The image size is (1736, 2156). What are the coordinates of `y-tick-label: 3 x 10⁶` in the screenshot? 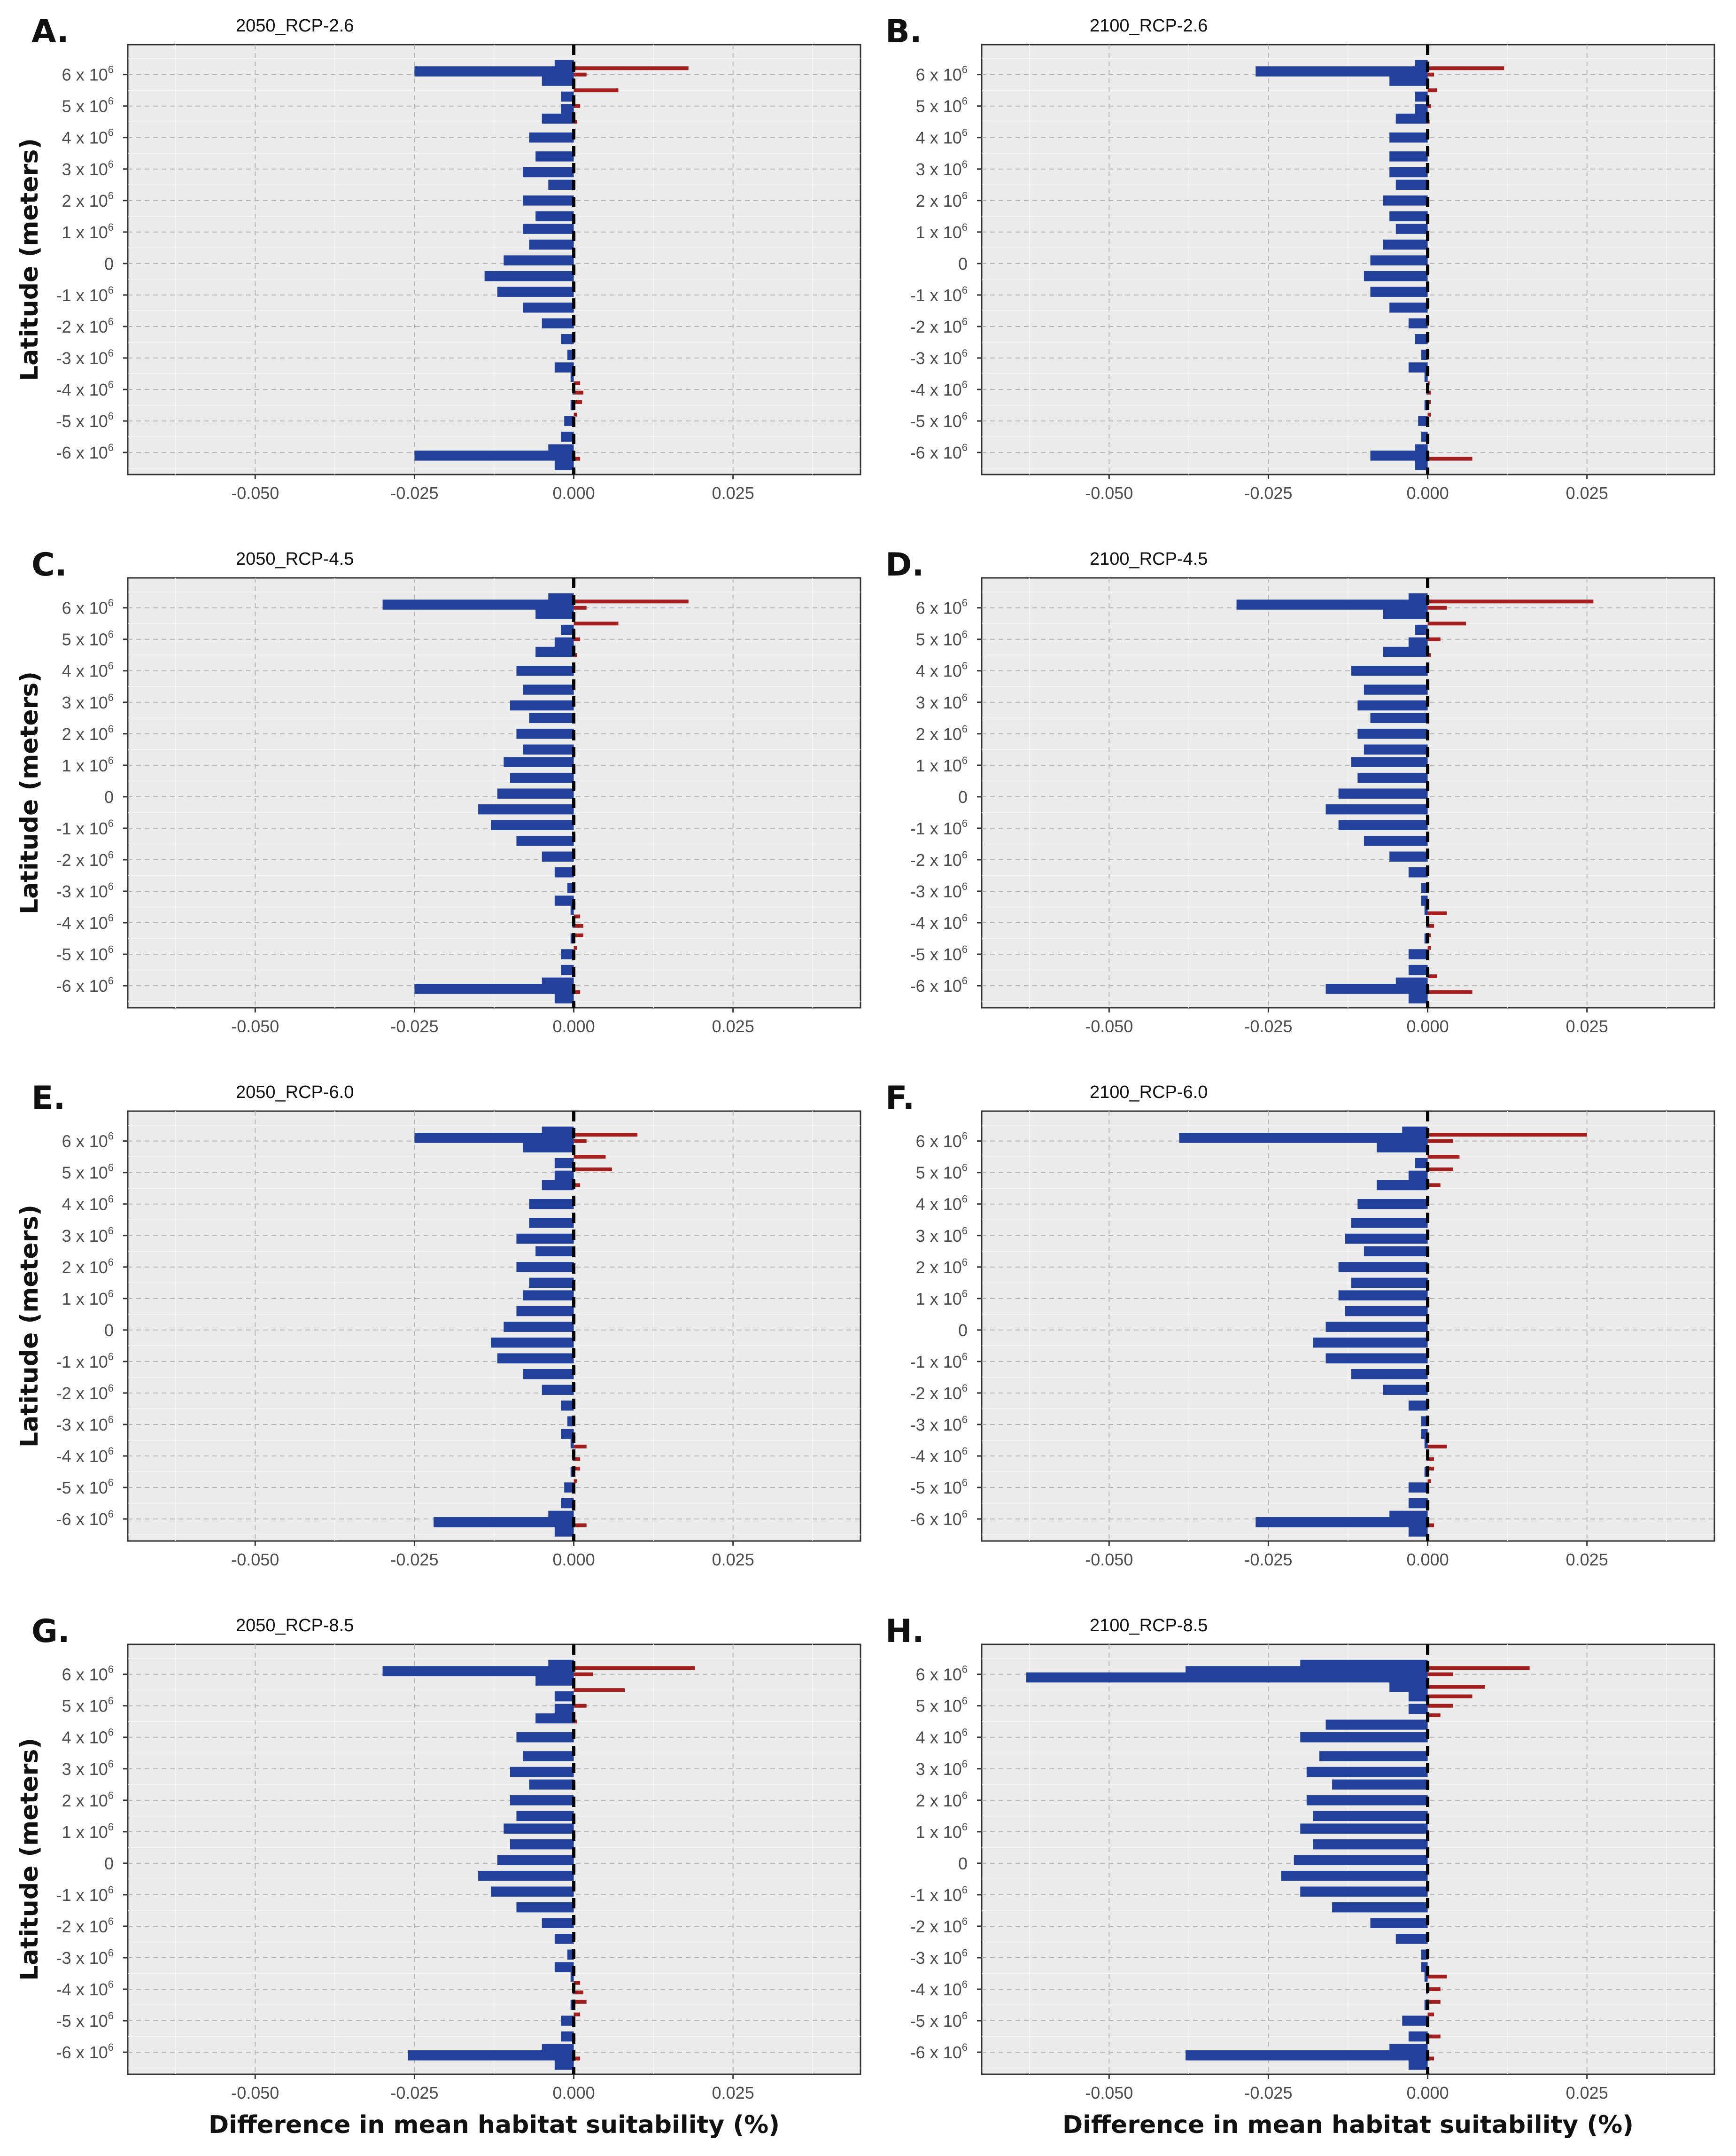 It's located at (942, 702).